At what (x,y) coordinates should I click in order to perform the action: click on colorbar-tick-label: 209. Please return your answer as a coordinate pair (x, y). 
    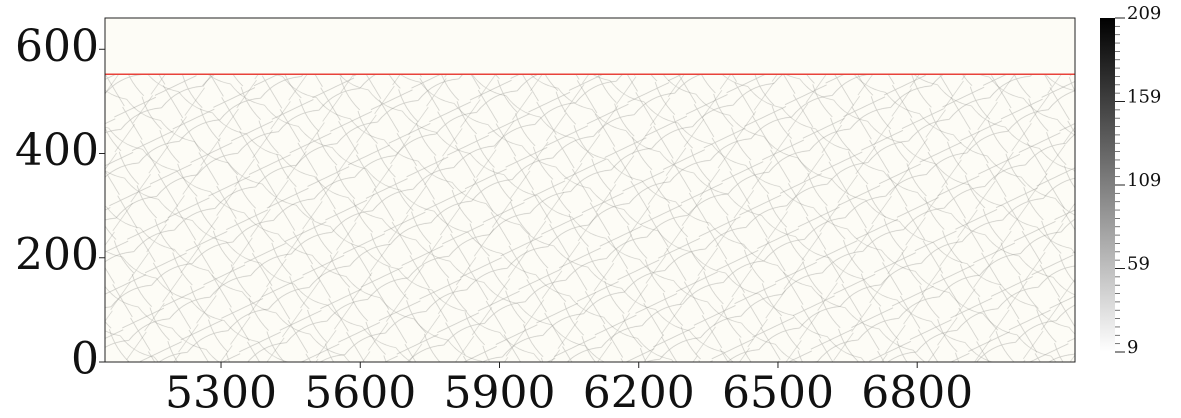
    Looking at the image, I should click on (1144, 13).